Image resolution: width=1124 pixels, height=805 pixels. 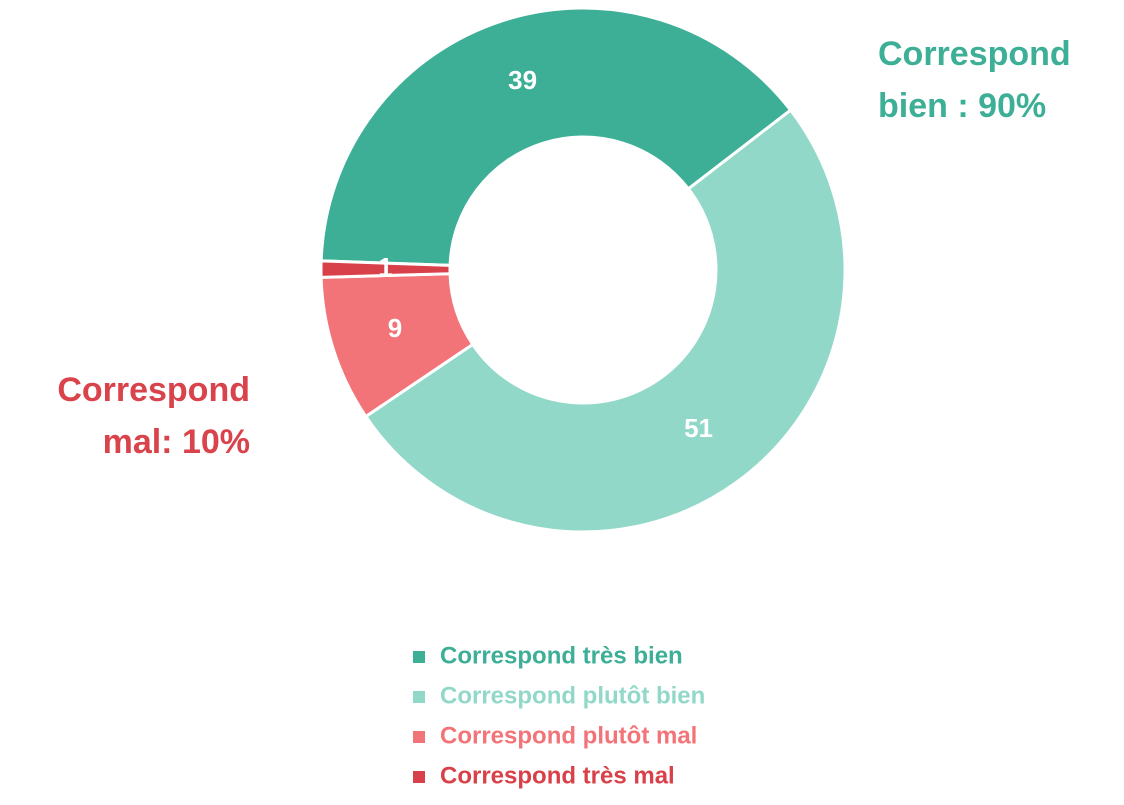 I want to click on legend-label: Correspond très mal, so click(x=557, y=775).